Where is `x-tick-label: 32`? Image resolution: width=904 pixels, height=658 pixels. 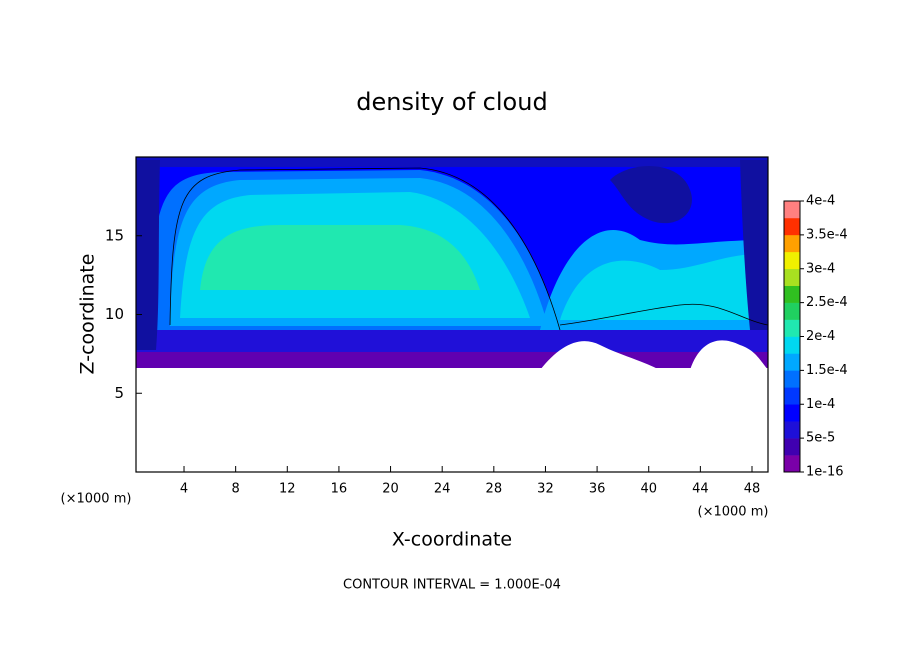
x-tick-label: 32 is located at coordinates (545, 489).